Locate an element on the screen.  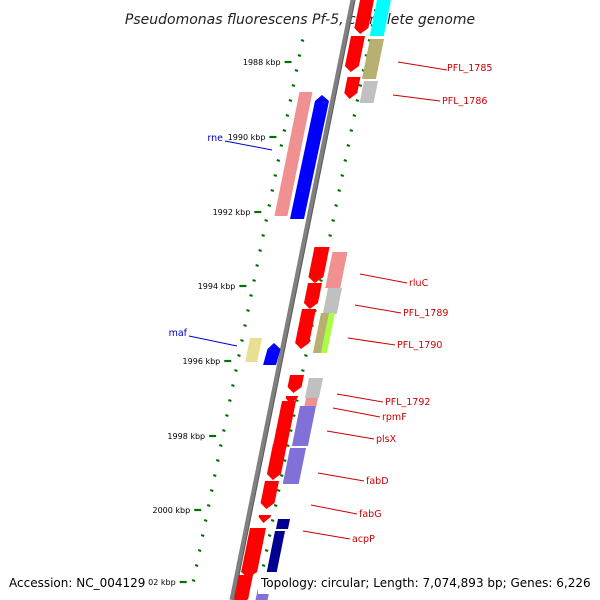
pfl-1786-gene-feature is located at coordinates (352, 88).